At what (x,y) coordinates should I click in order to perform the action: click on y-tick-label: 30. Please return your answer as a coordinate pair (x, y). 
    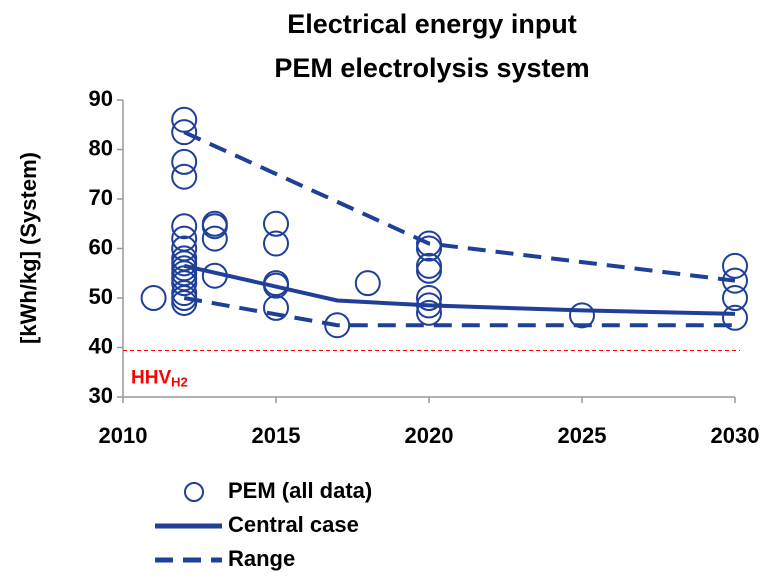
    Looking at the image, I should click on (101, 395).